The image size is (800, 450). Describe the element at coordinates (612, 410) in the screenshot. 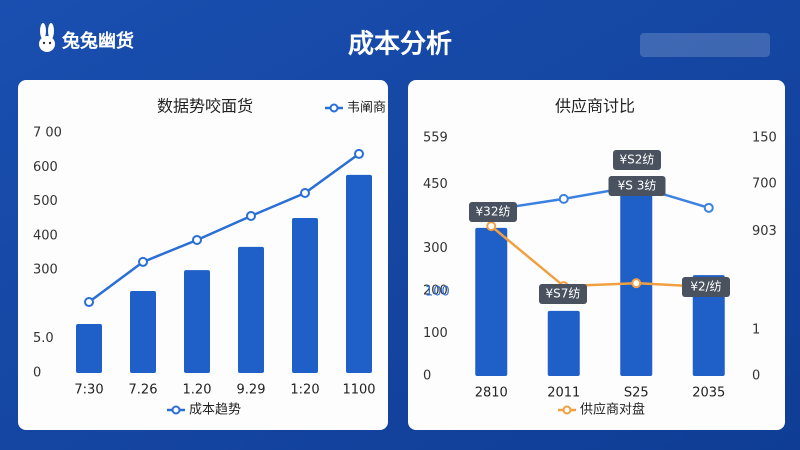

I see `legend-label: 供应商对盘` at that location.